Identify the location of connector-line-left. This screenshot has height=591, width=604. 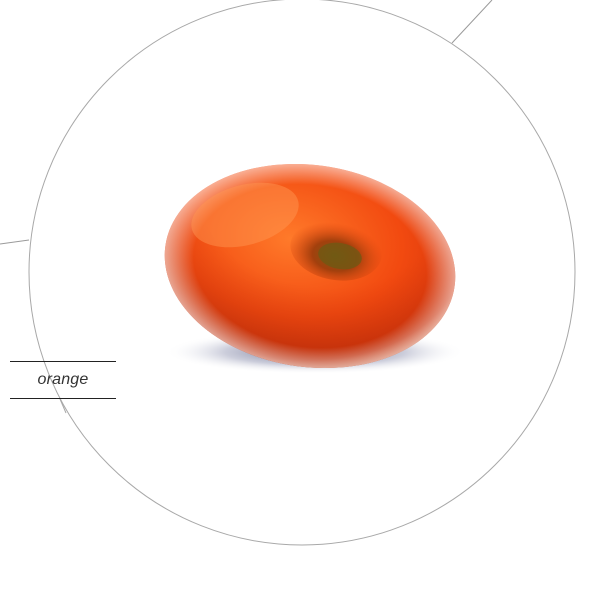
(15, 242).